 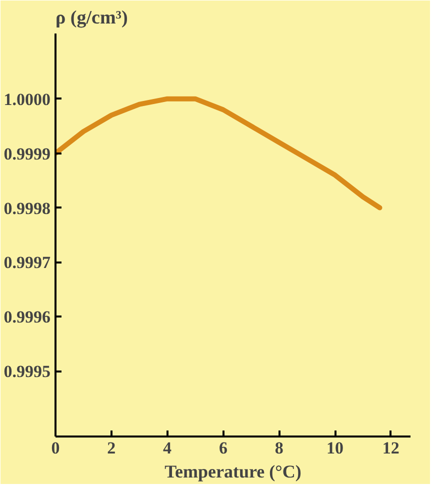 What do you see at coordinates (27, 99) in the screenshot?
I see `y-tick-label: 1.0000` at bounding box center [27, 99].